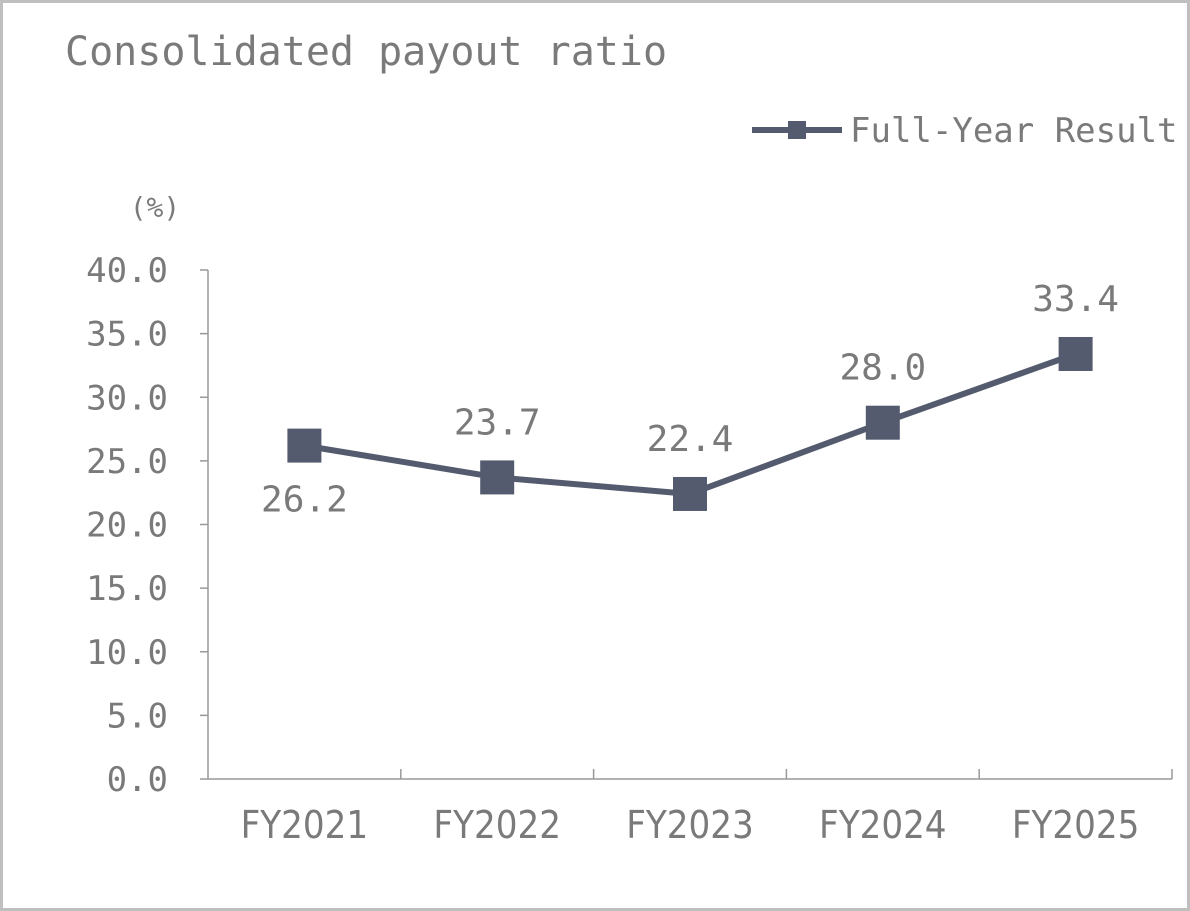 The image size is (1190, 911). What do you see at coordinates (127, 526) in the screenshot?
I see `y-tick-label: 20.0` at bounding box center [127, 526].